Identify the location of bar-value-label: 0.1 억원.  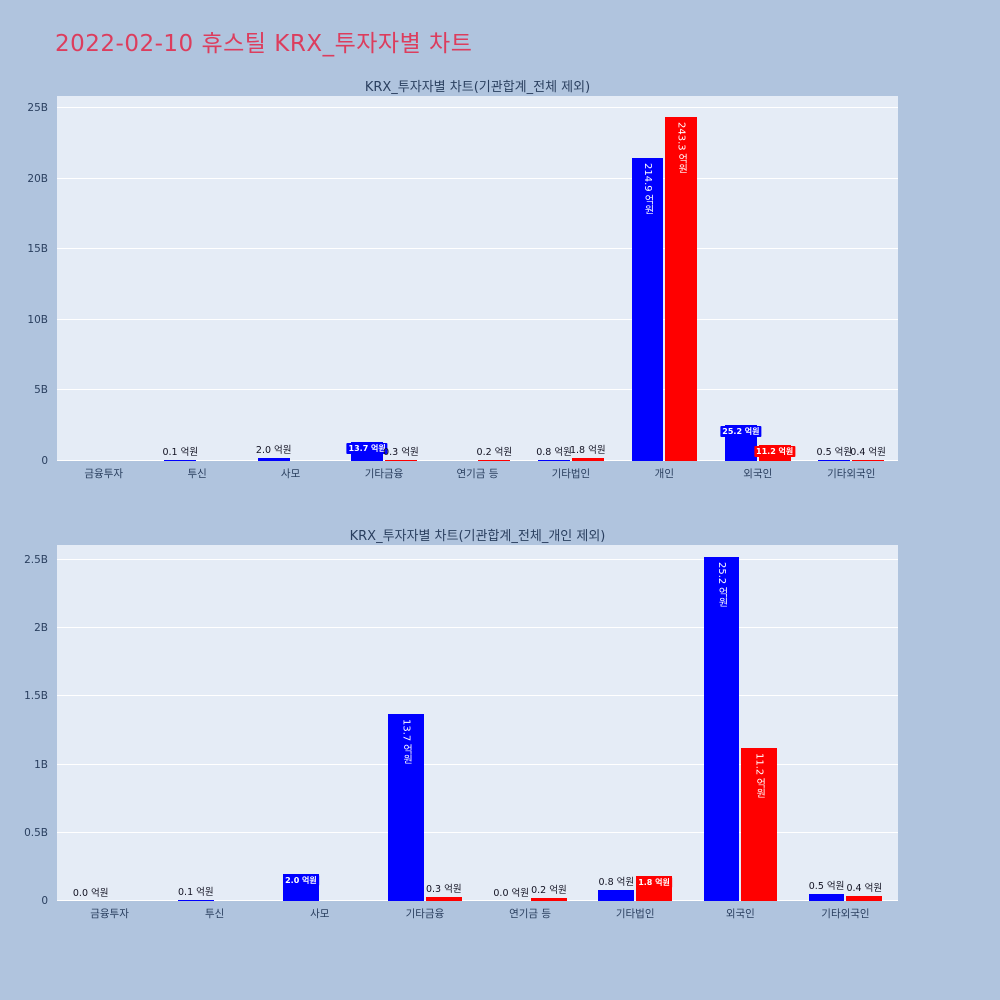
(196, 892).